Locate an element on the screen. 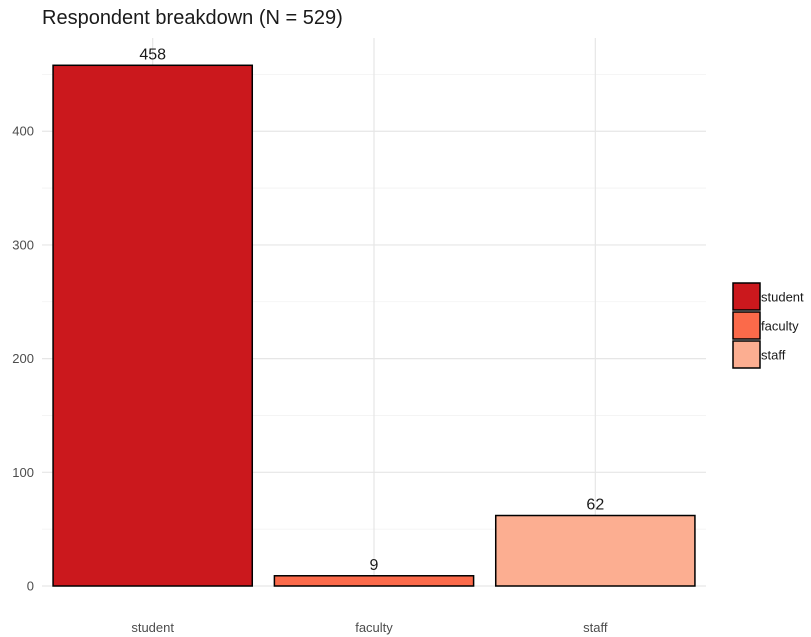  y-tick-label: 0 is located at coordinates (30, 586).